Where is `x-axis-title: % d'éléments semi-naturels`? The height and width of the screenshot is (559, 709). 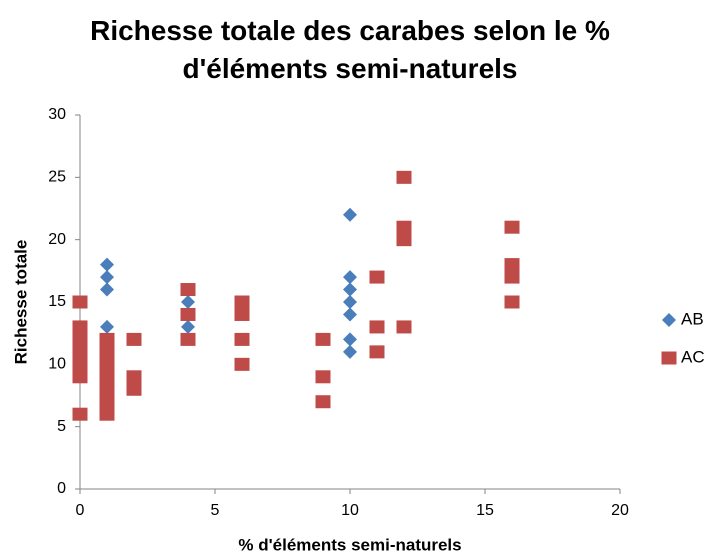
x-axis-title: % d'éléments semi-naturels is located at coordinates (349, 544).